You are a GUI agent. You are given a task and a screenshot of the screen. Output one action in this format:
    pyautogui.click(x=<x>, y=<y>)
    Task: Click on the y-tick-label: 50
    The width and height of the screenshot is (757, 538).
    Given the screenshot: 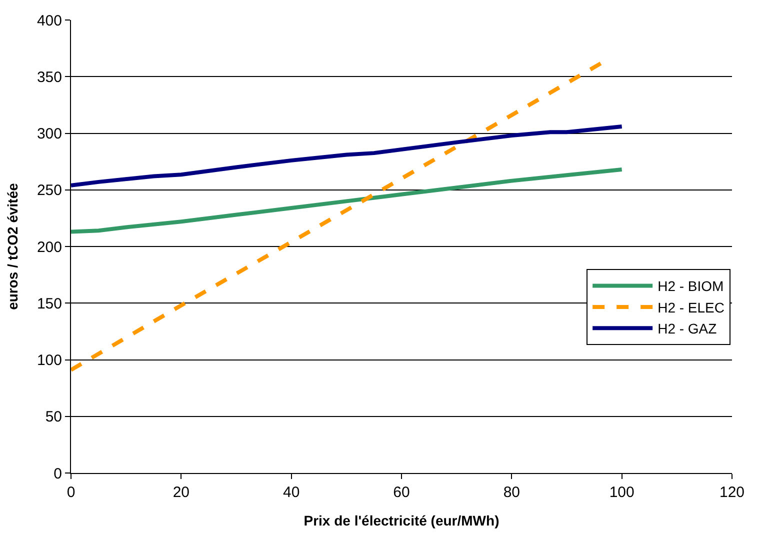 What is the action you would take?
    pyautogui.click(x=53, y=417)
    